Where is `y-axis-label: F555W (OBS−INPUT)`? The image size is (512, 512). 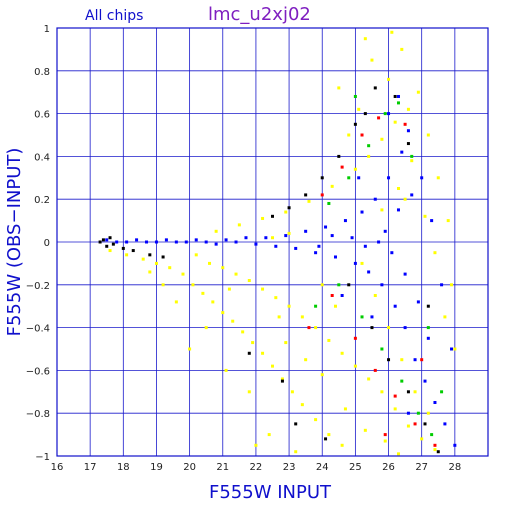
y-axis-label: F555W (OBS−INPUT) is located at coordinates (14, 242).